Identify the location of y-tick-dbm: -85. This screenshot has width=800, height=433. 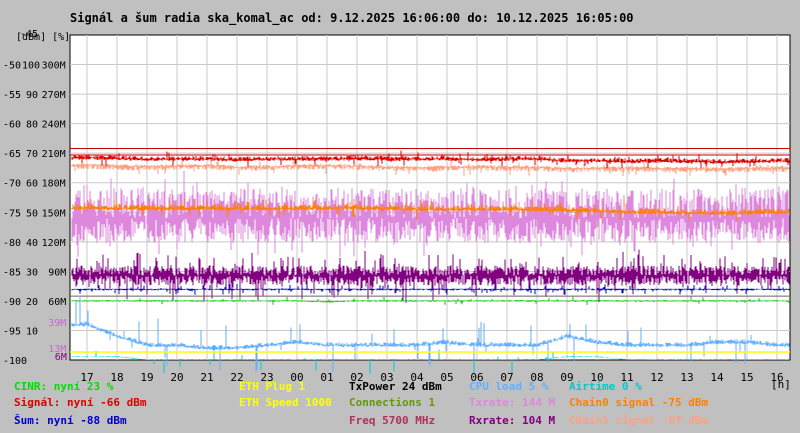
(12, 272).